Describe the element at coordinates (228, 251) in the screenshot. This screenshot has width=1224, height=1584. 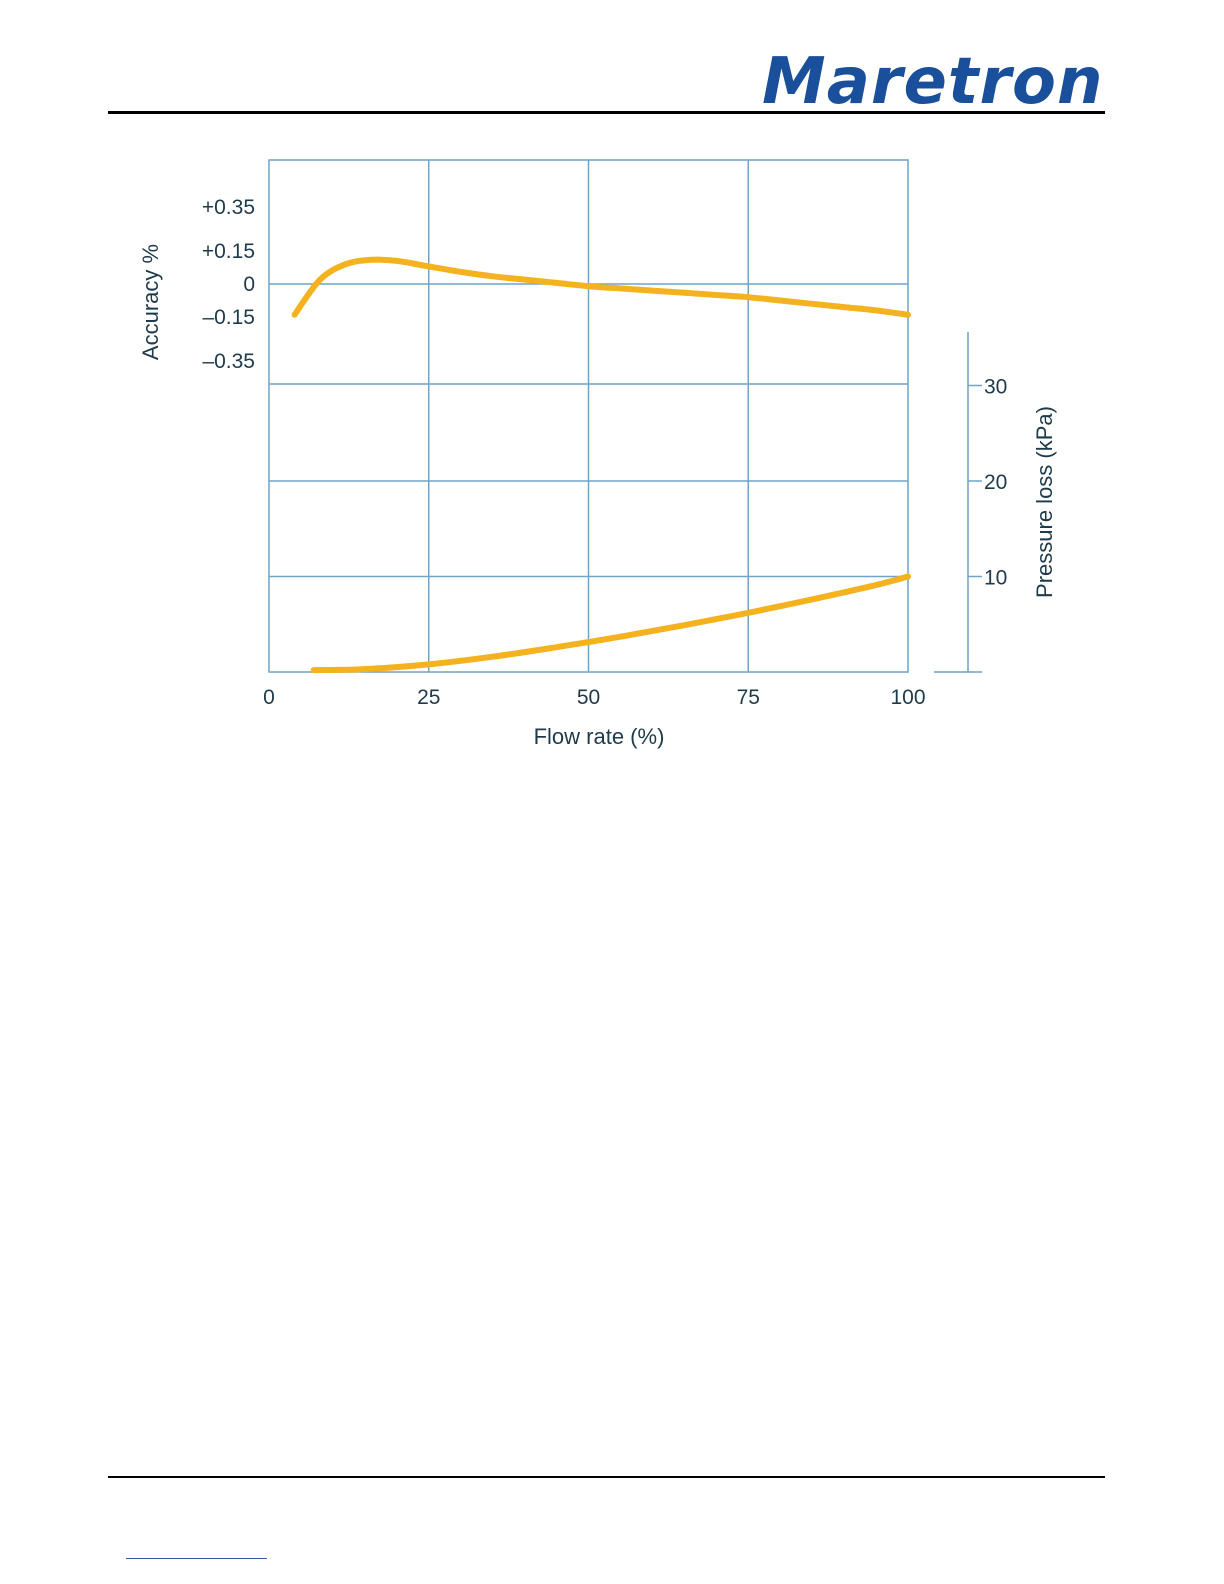
I see `left-tick-label: +0.15` at that location.